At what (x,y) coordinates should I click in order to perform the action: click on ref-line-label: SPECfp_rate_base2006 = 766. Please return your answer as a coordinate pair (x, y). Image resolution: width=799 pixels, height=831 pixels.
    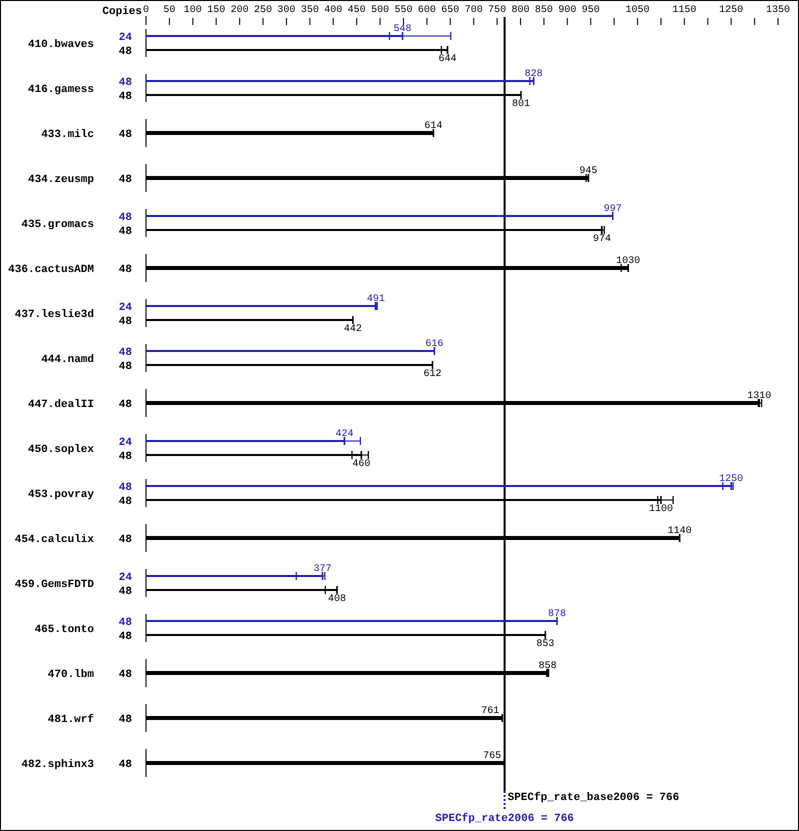
    Looking at the image, I should click on (594, 797).